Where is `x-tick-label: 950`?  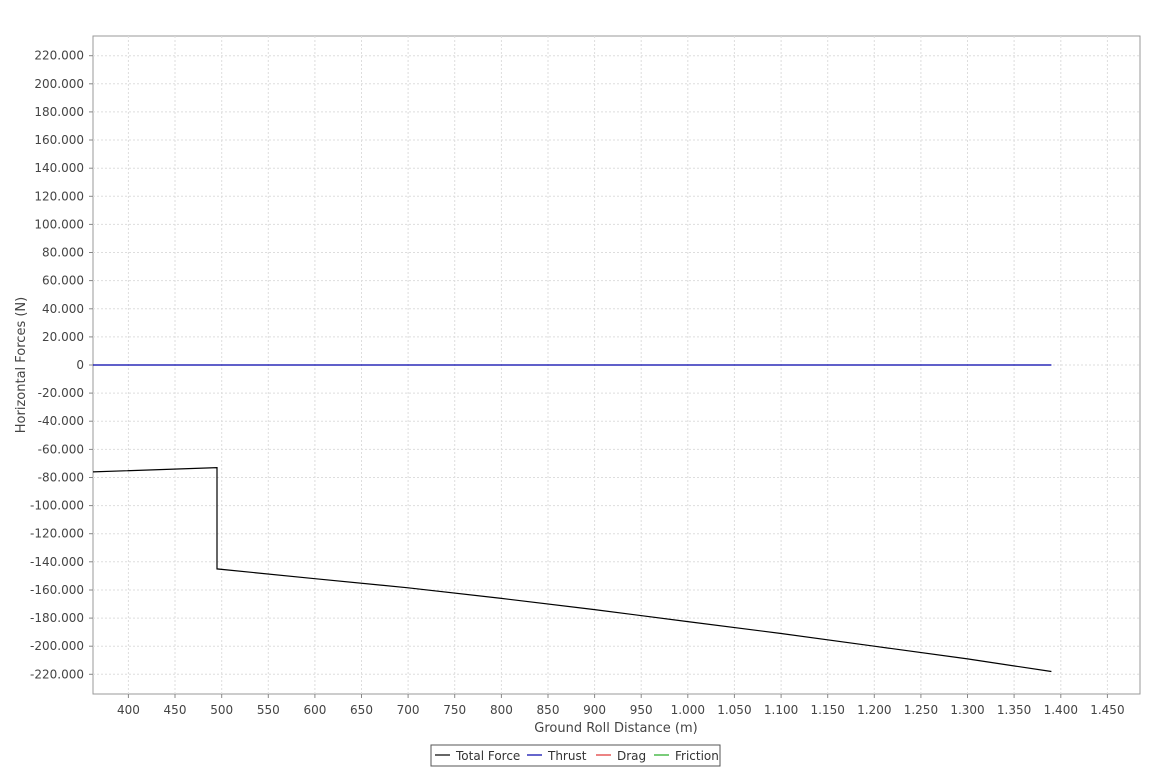 x-tick-label: 950 is located at coordinates (641, 710).